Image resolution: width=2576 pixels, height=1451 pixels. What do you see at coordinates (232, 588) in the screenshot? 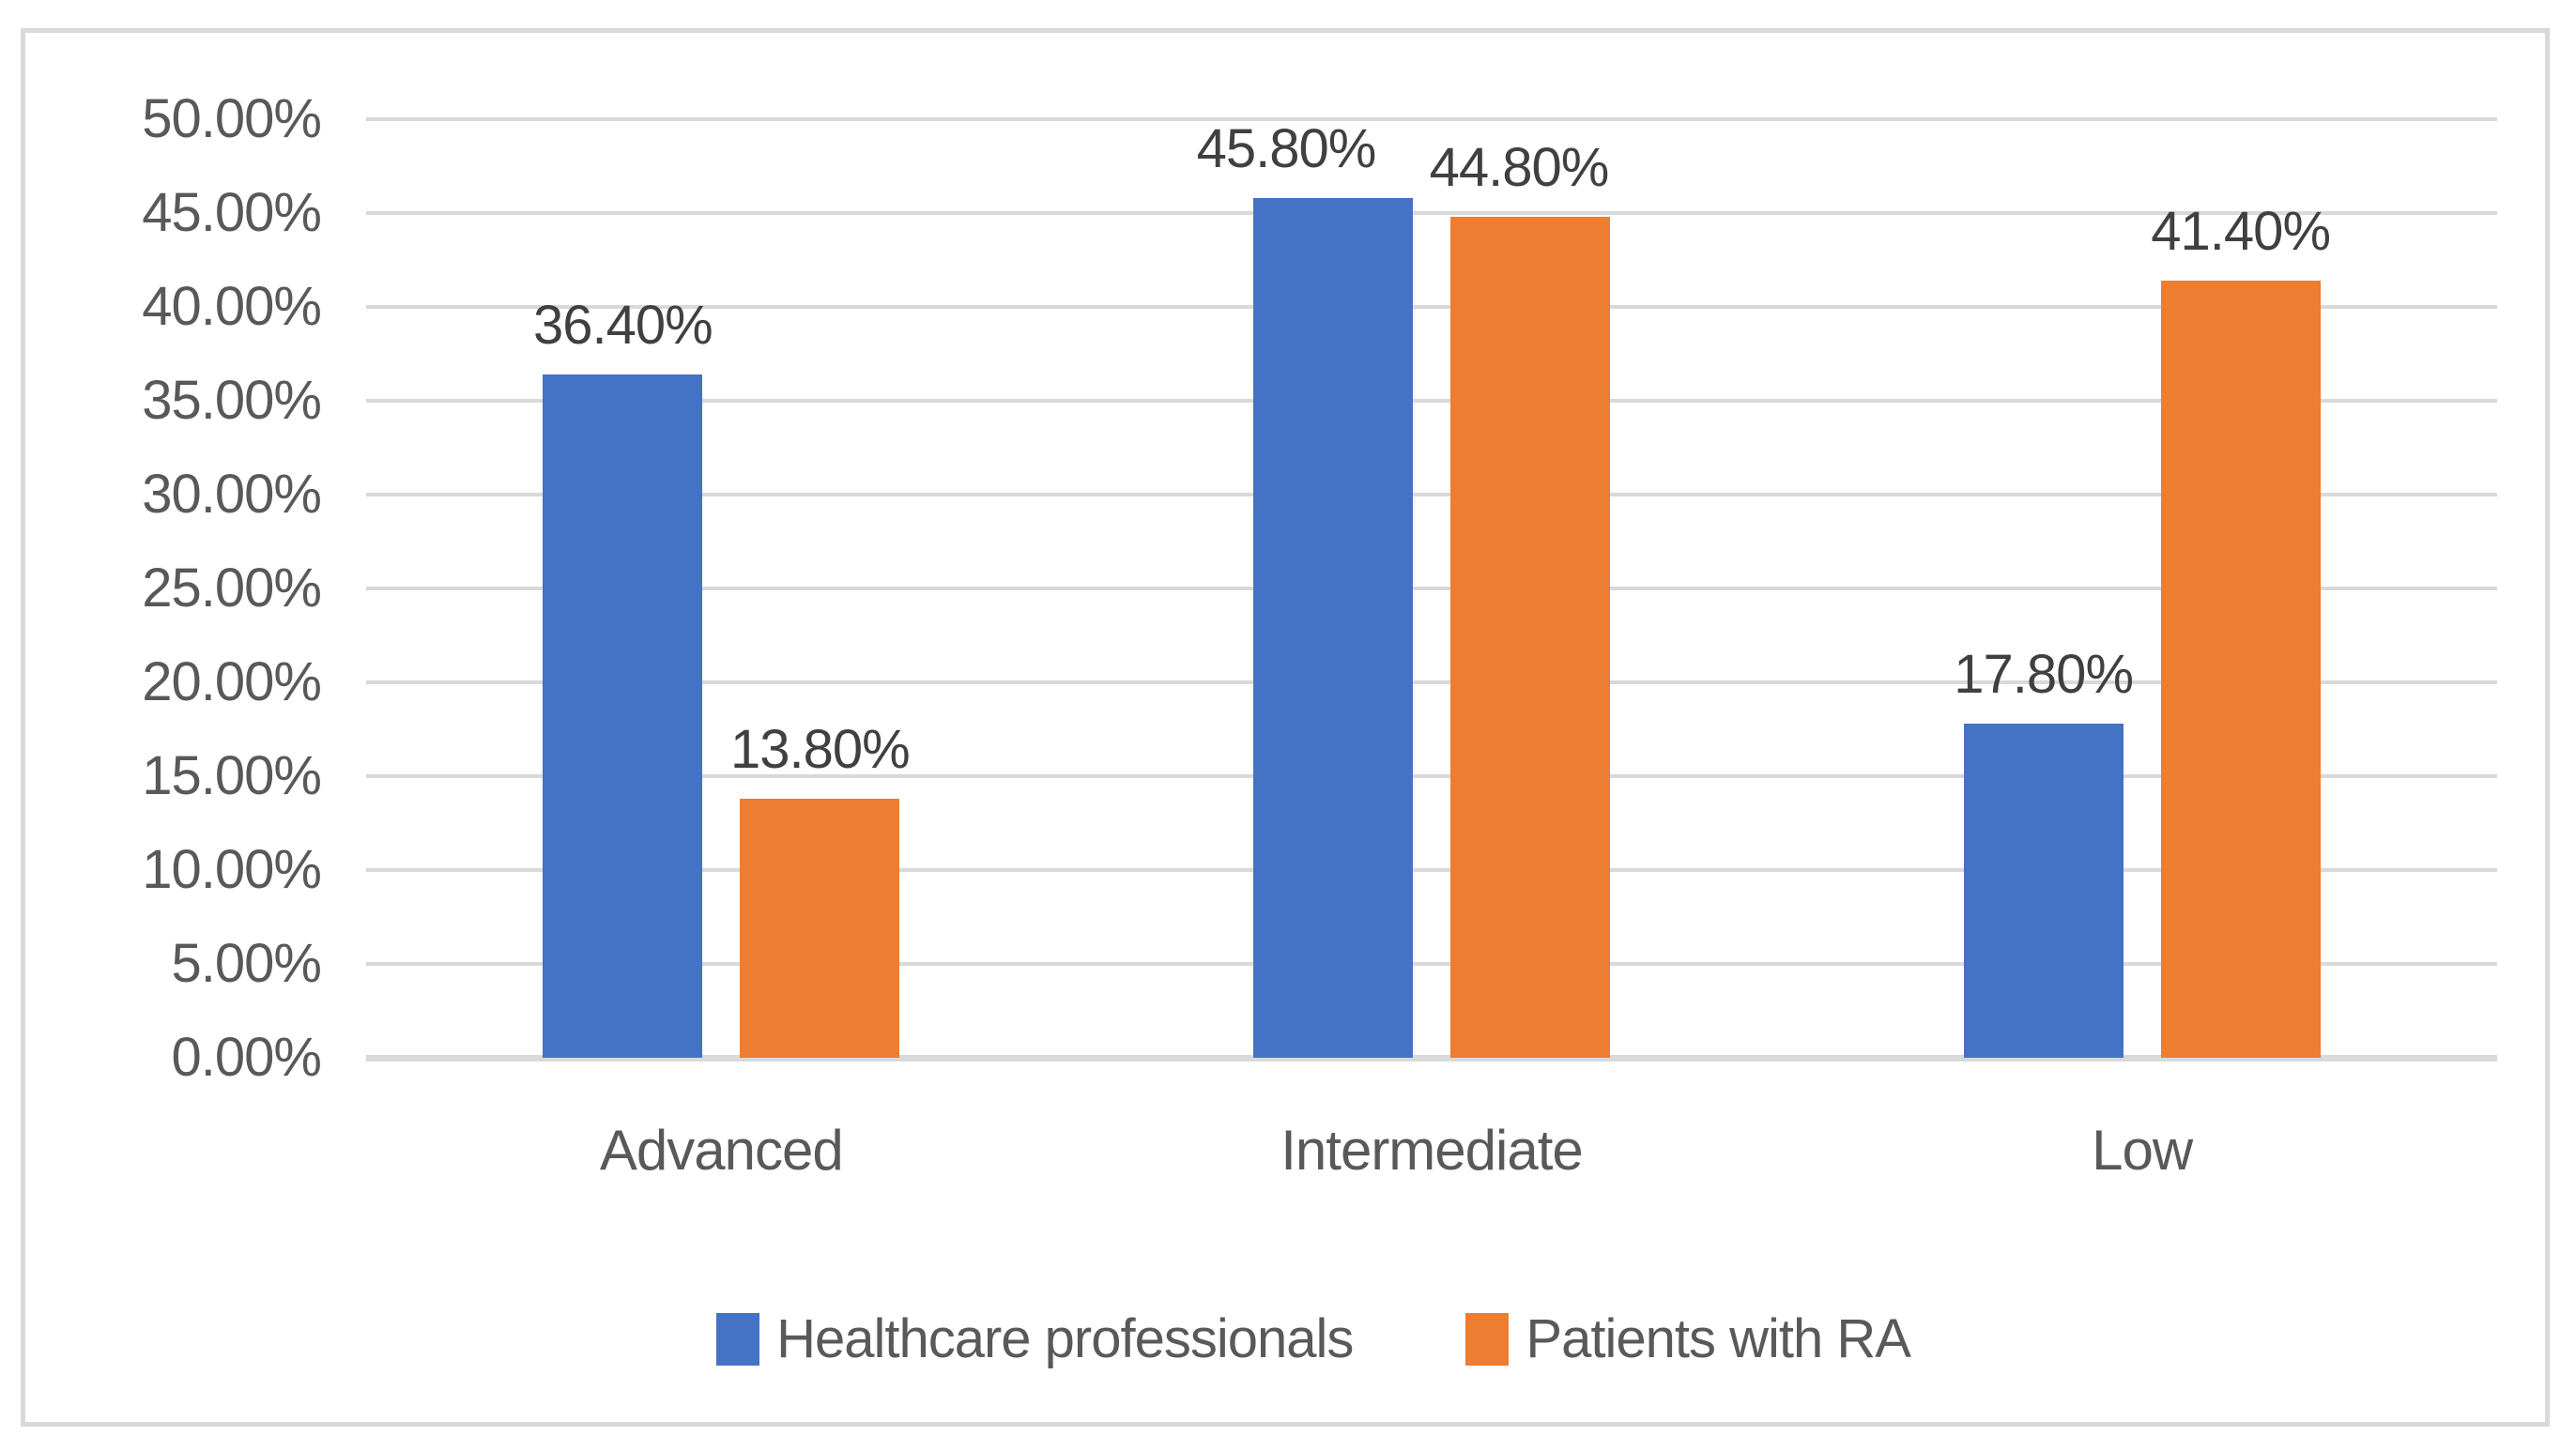
I see `y-axis-tick-label: 25.00%` at bounding box center [232, 588].